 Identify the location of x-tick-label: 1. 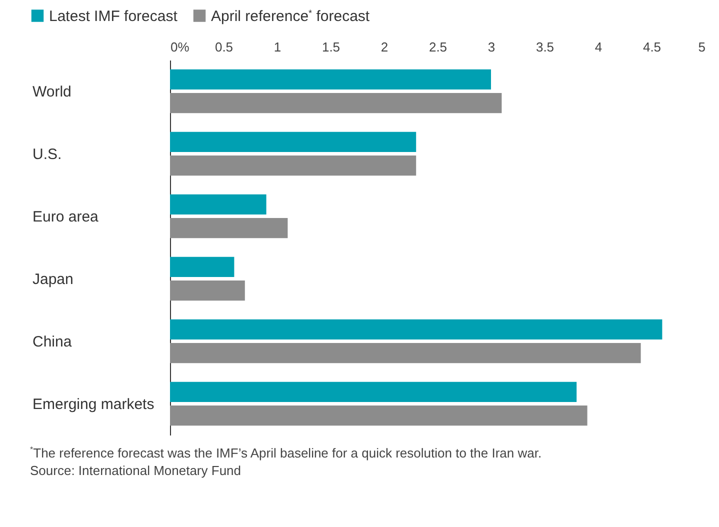
(278, 47).